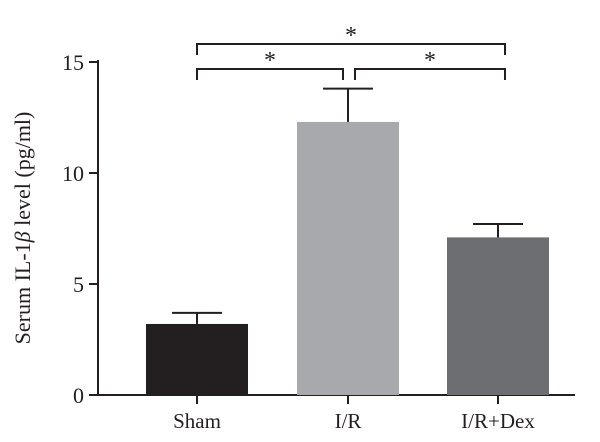 The height and width of the screenshot is (442, 600). Describe the element at coordinates (197, 421) in the screenshot. I see `x-category-label: Sham` at that location.